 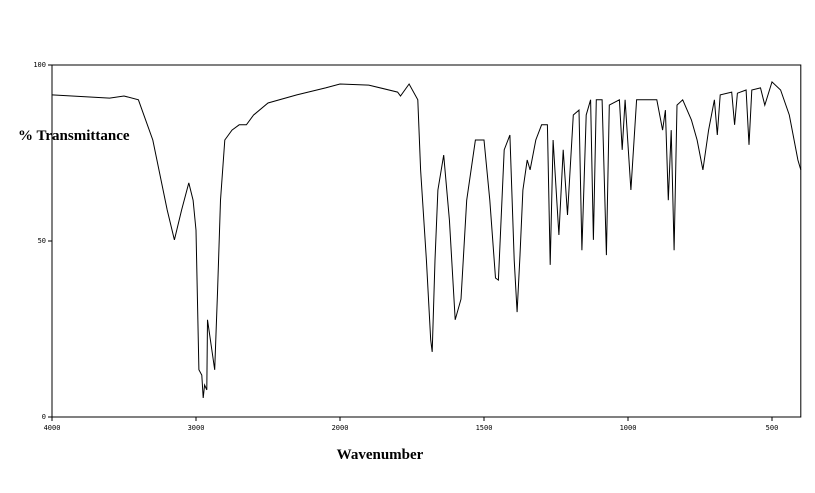 I want to click on y-tick-label: 50, so click(x=42, y=241).